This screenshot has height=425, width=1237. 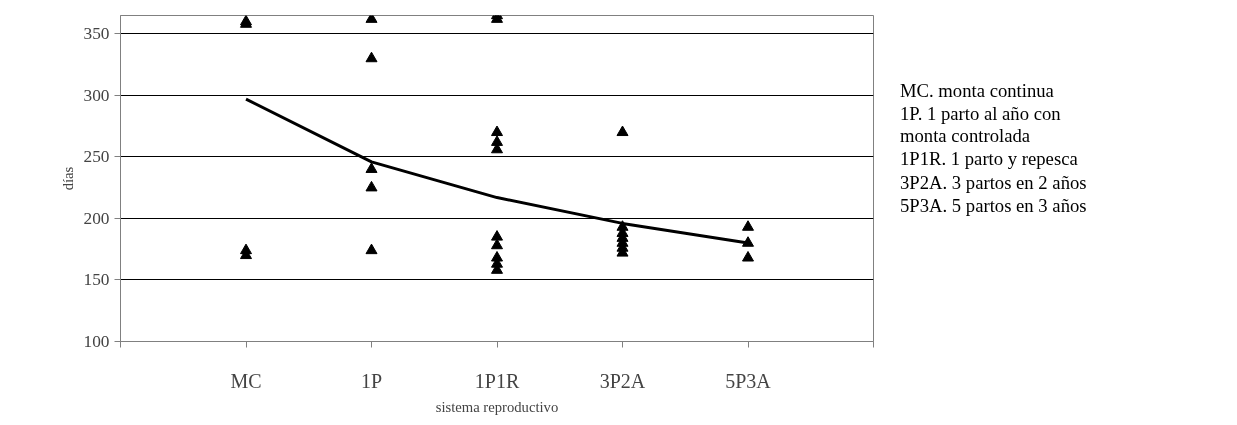 I want to click on text: 5P3A. 5 partos en 3 años, so click(x=994, y=206).